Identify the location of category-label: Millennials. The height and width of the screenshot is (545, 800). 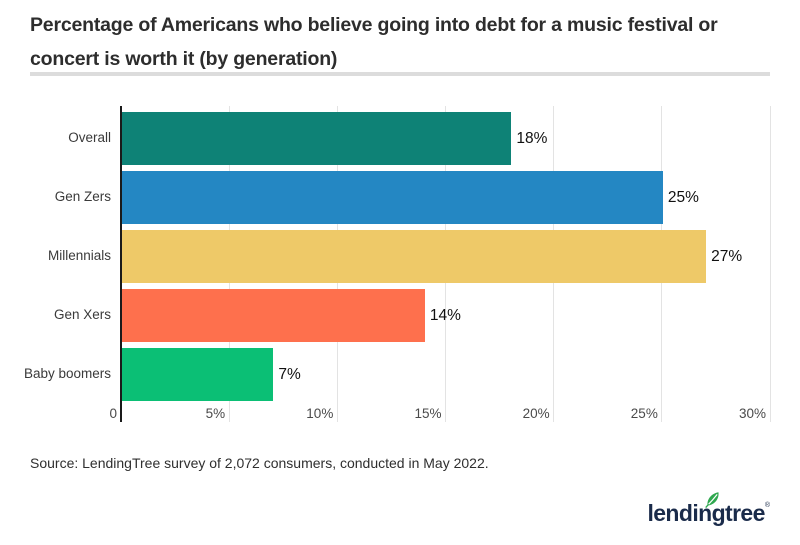
(79, 255).